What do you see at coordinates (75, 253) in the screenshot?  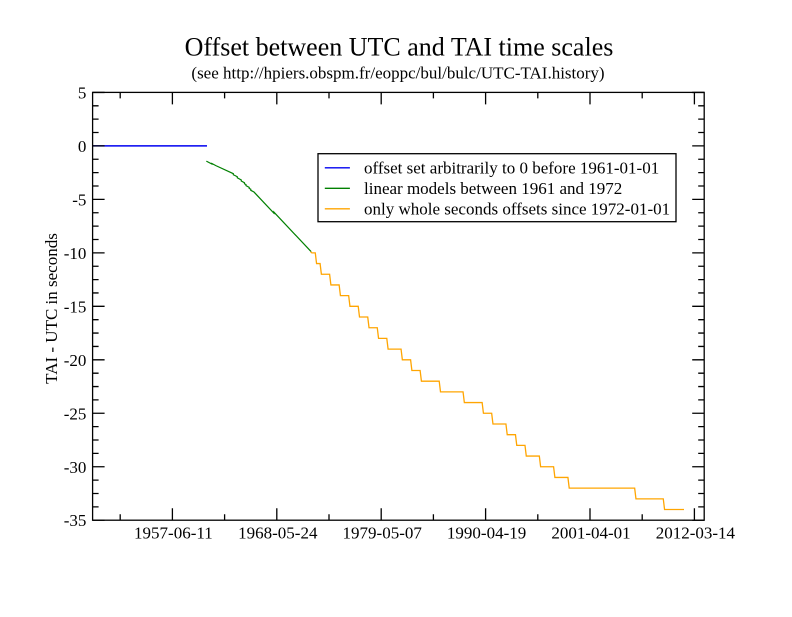 I see `svg-text: -10` at bounding box center [75, 253].